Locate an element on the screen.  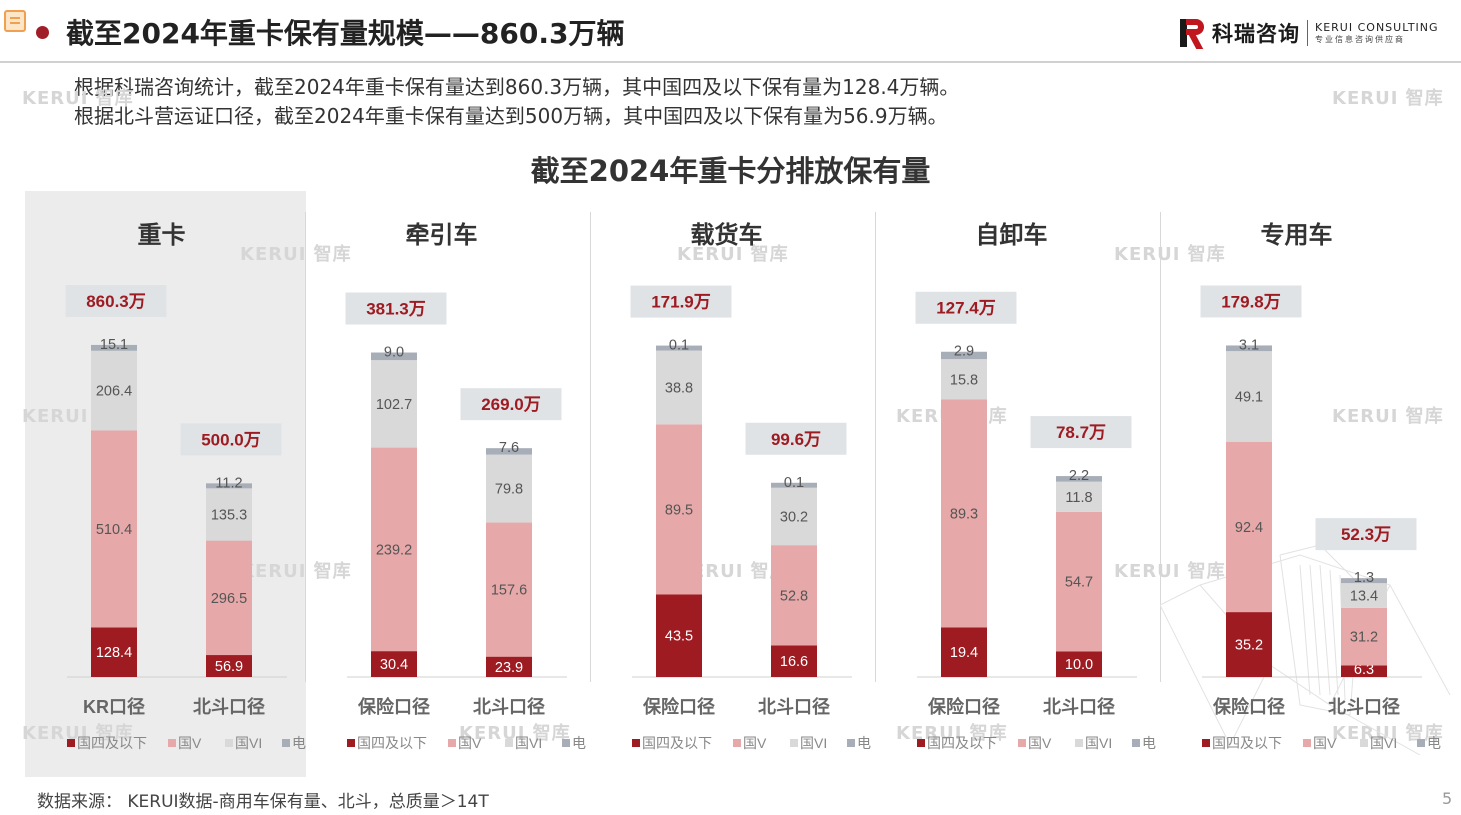
total-label: 127.4万 is located at coordinates (966, 308).